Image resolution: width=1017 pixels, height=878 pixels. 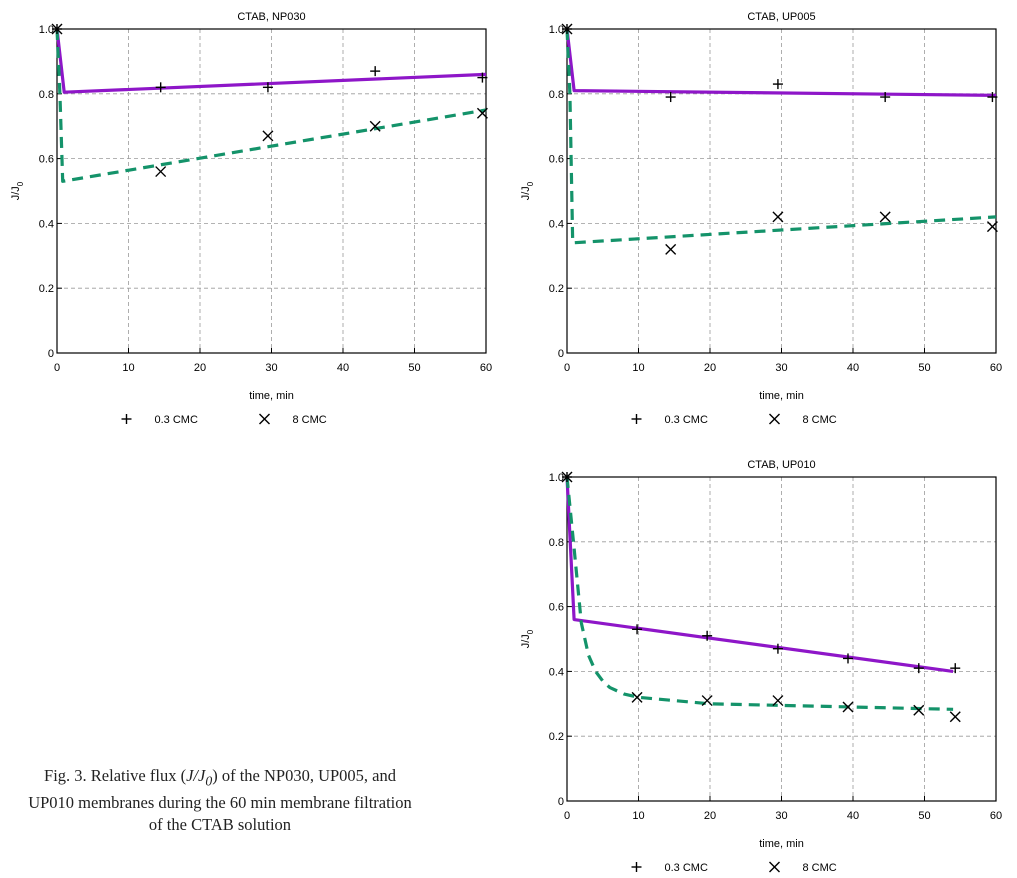 What do you see at coordinates (271, 105) in the screenshot?
I see `fit-line-dashed` at bounding box center [271, 105].